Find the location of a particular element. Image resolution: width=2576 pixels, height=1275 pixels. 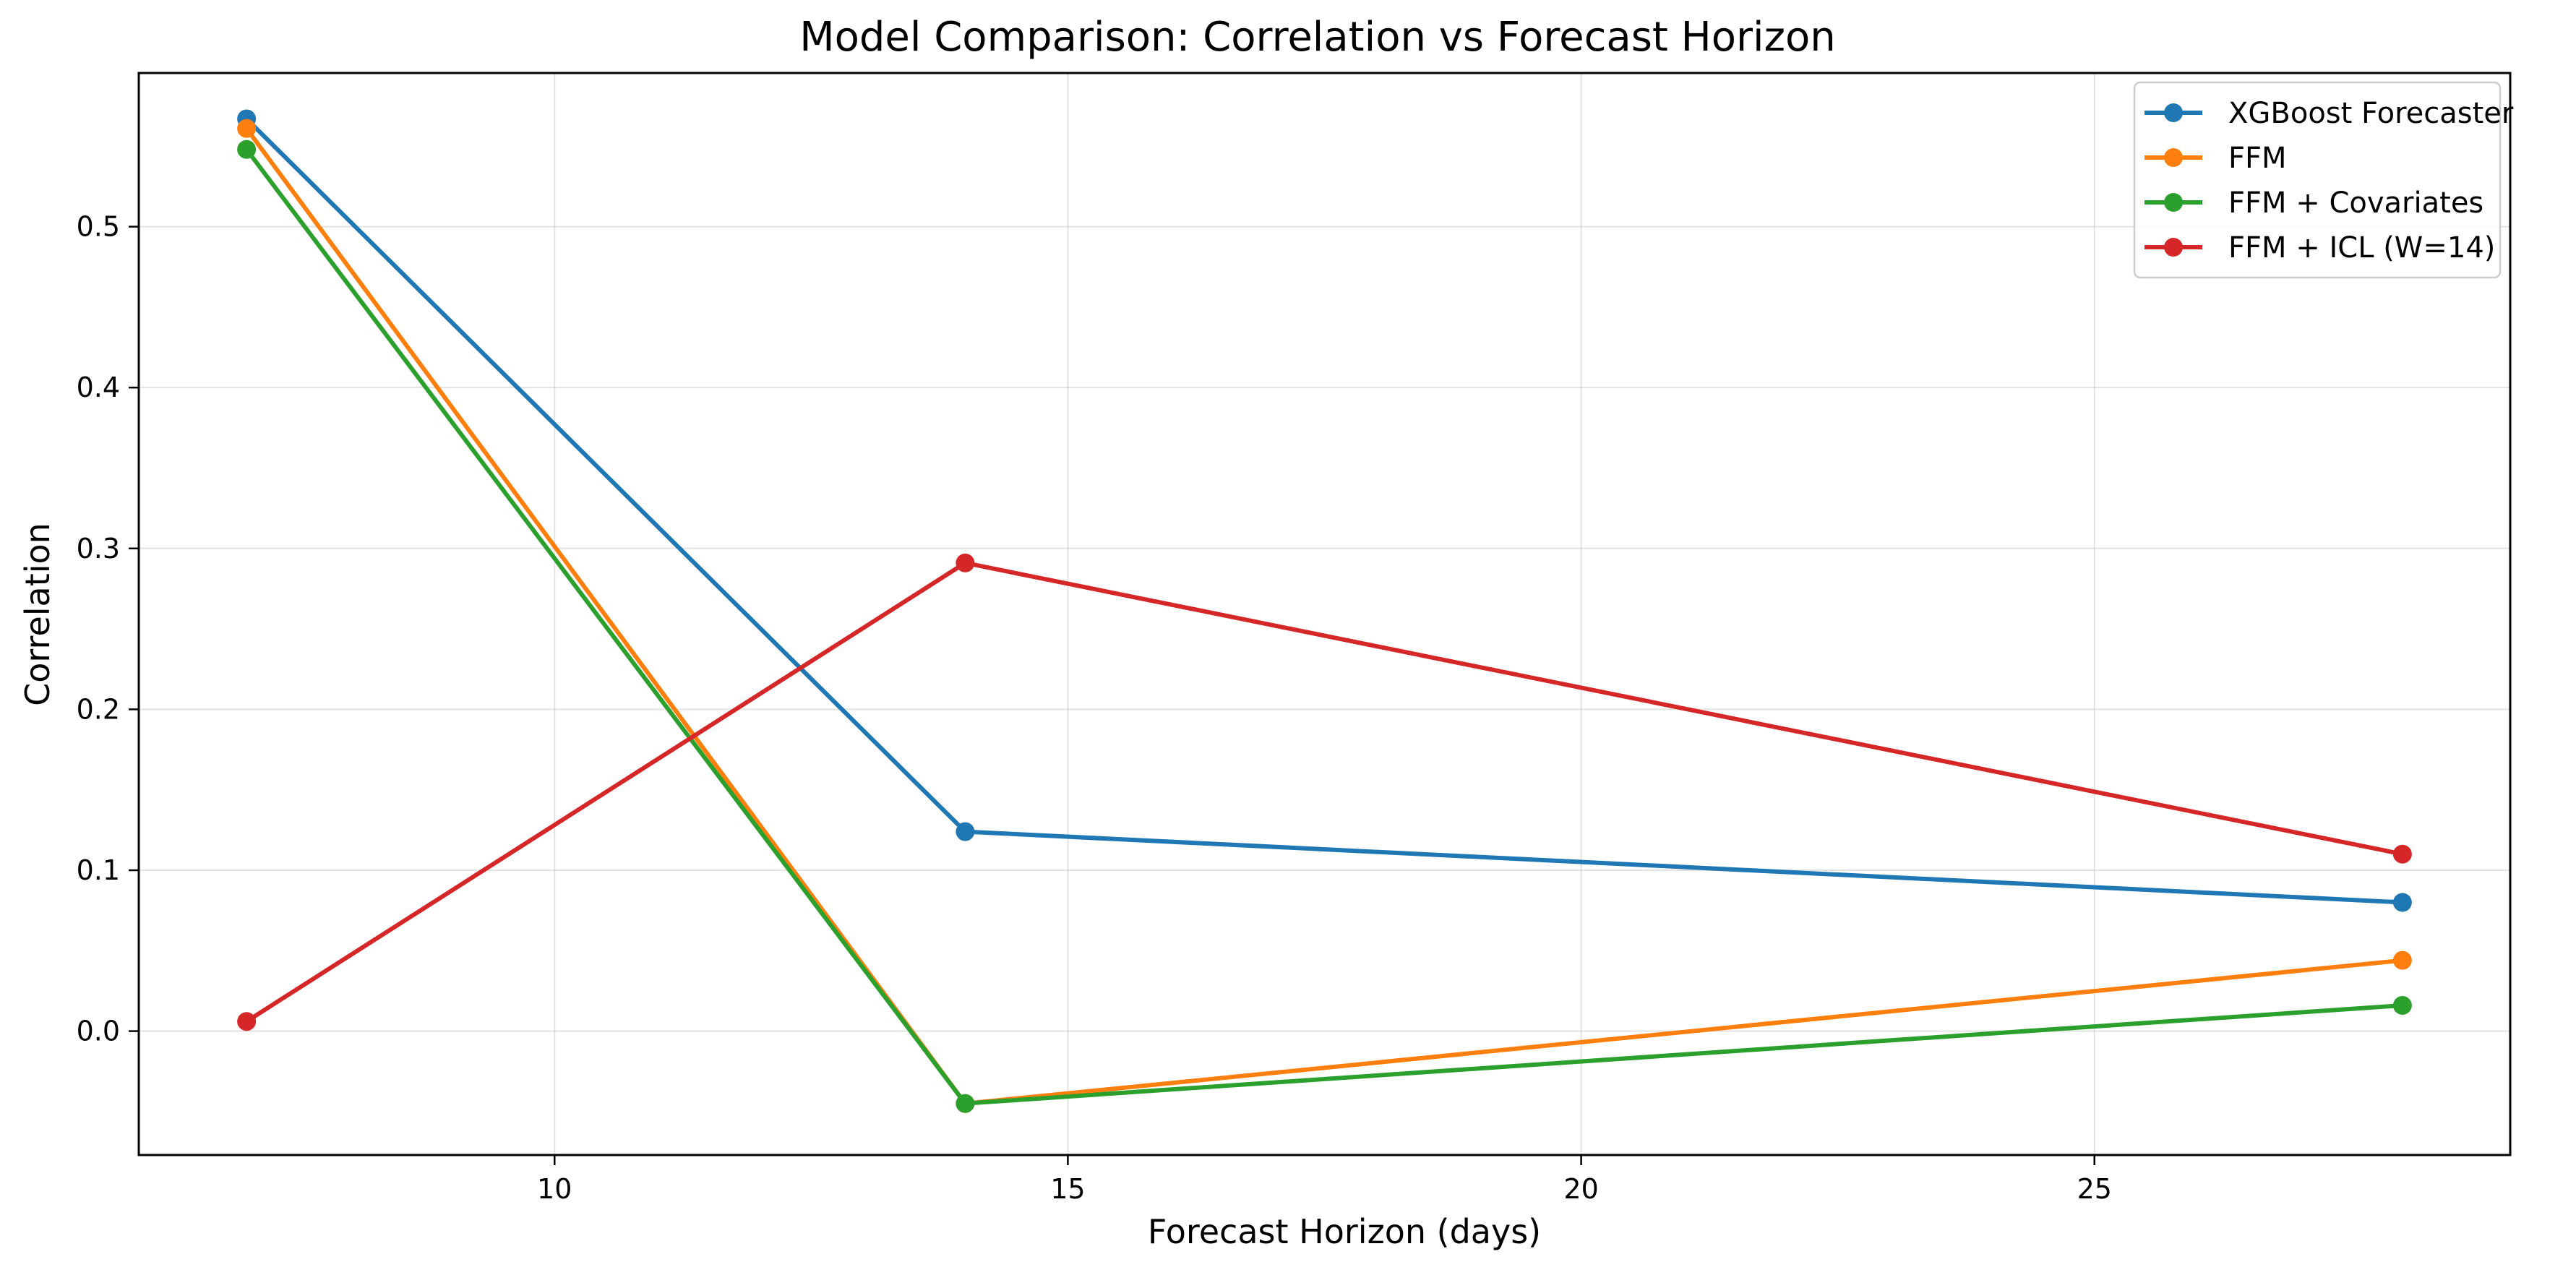

legend-entry: FFM + Covariates is located at coordinates (2314, 203).